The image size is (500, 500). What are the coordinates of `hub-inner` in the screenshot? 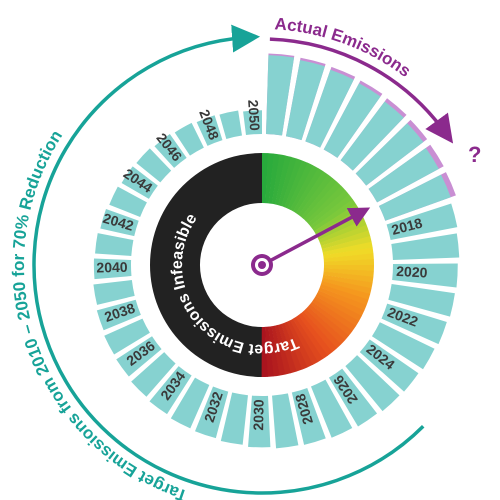 It's located at (262, 265).